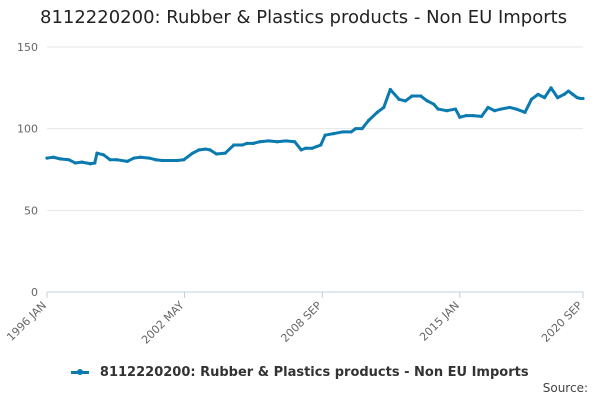 The image size is (600, 400). What do you see at coordinates (439, 321) in the screenshot?
I see `x-tick-label: 2015 JAN` at bounding box center [439, 321].